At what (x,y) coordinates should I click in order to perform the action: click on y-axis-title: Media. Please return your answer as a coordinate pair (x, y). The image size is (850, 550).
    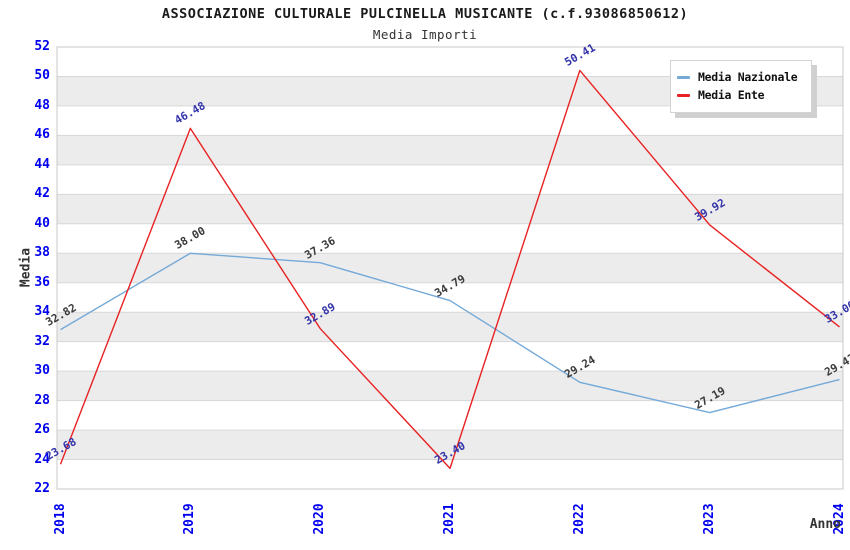
    Looking at the image, I should click on (26, 267).